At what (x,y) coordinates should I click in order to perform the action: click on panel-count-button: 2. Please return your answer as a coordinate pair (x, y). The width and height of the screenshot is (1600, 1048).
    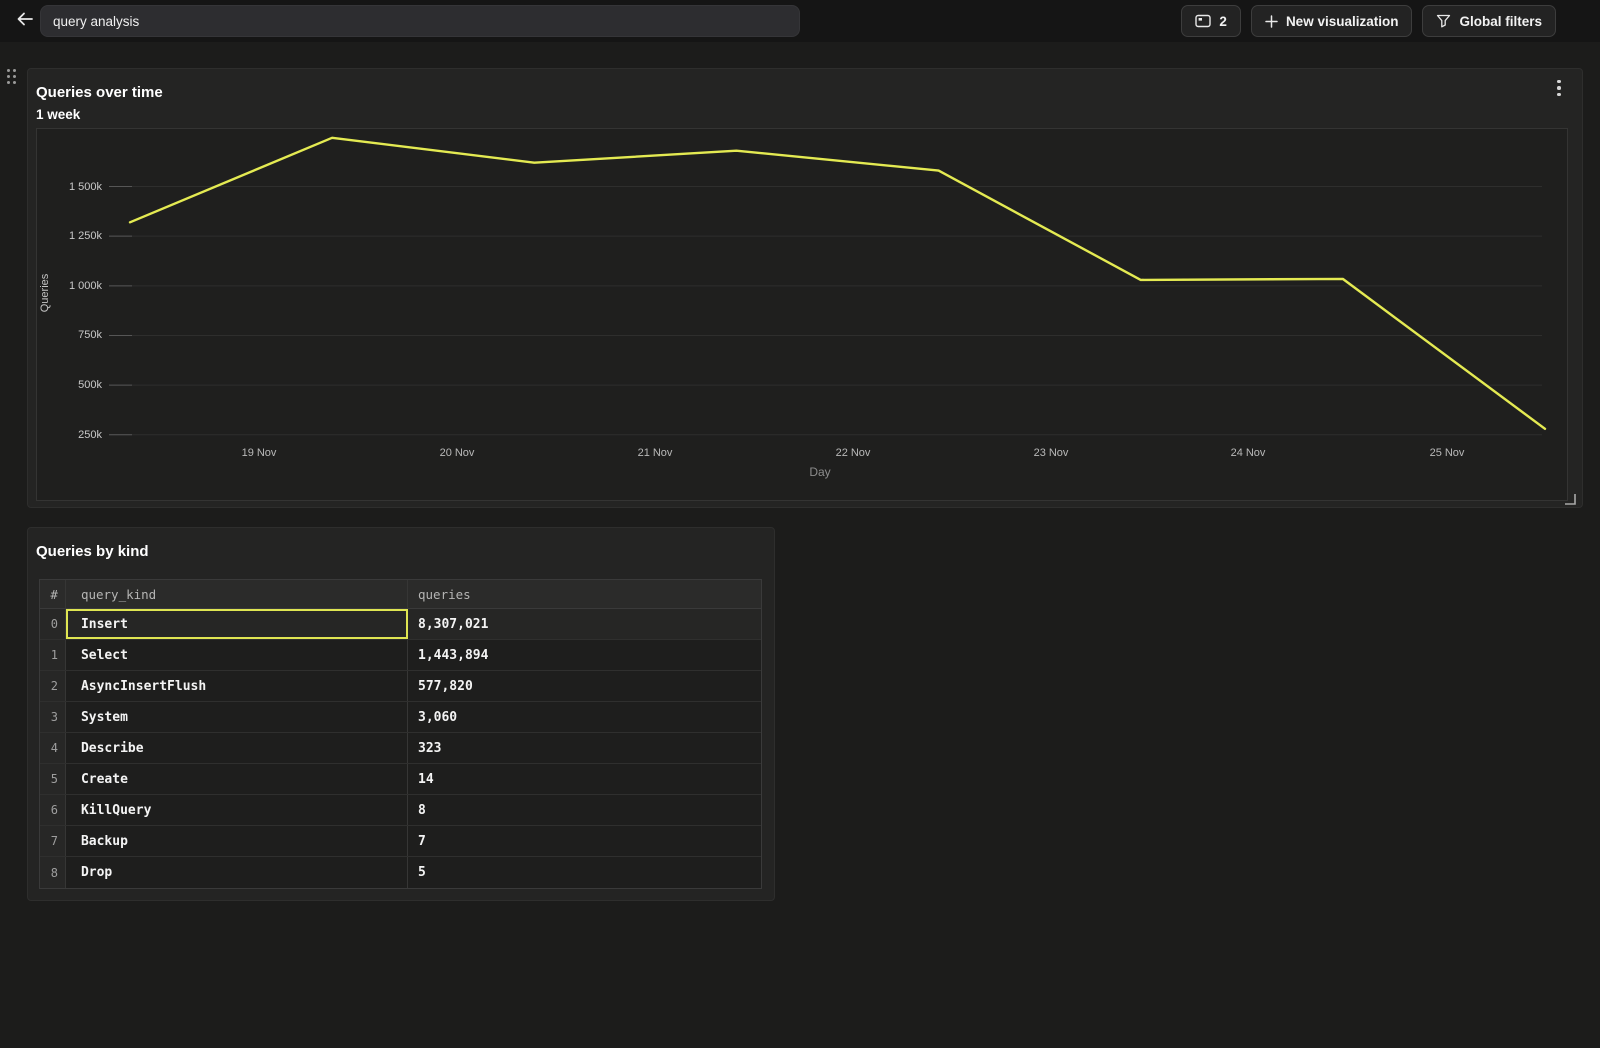
    Looking at the image, I should click on (1211, 21).